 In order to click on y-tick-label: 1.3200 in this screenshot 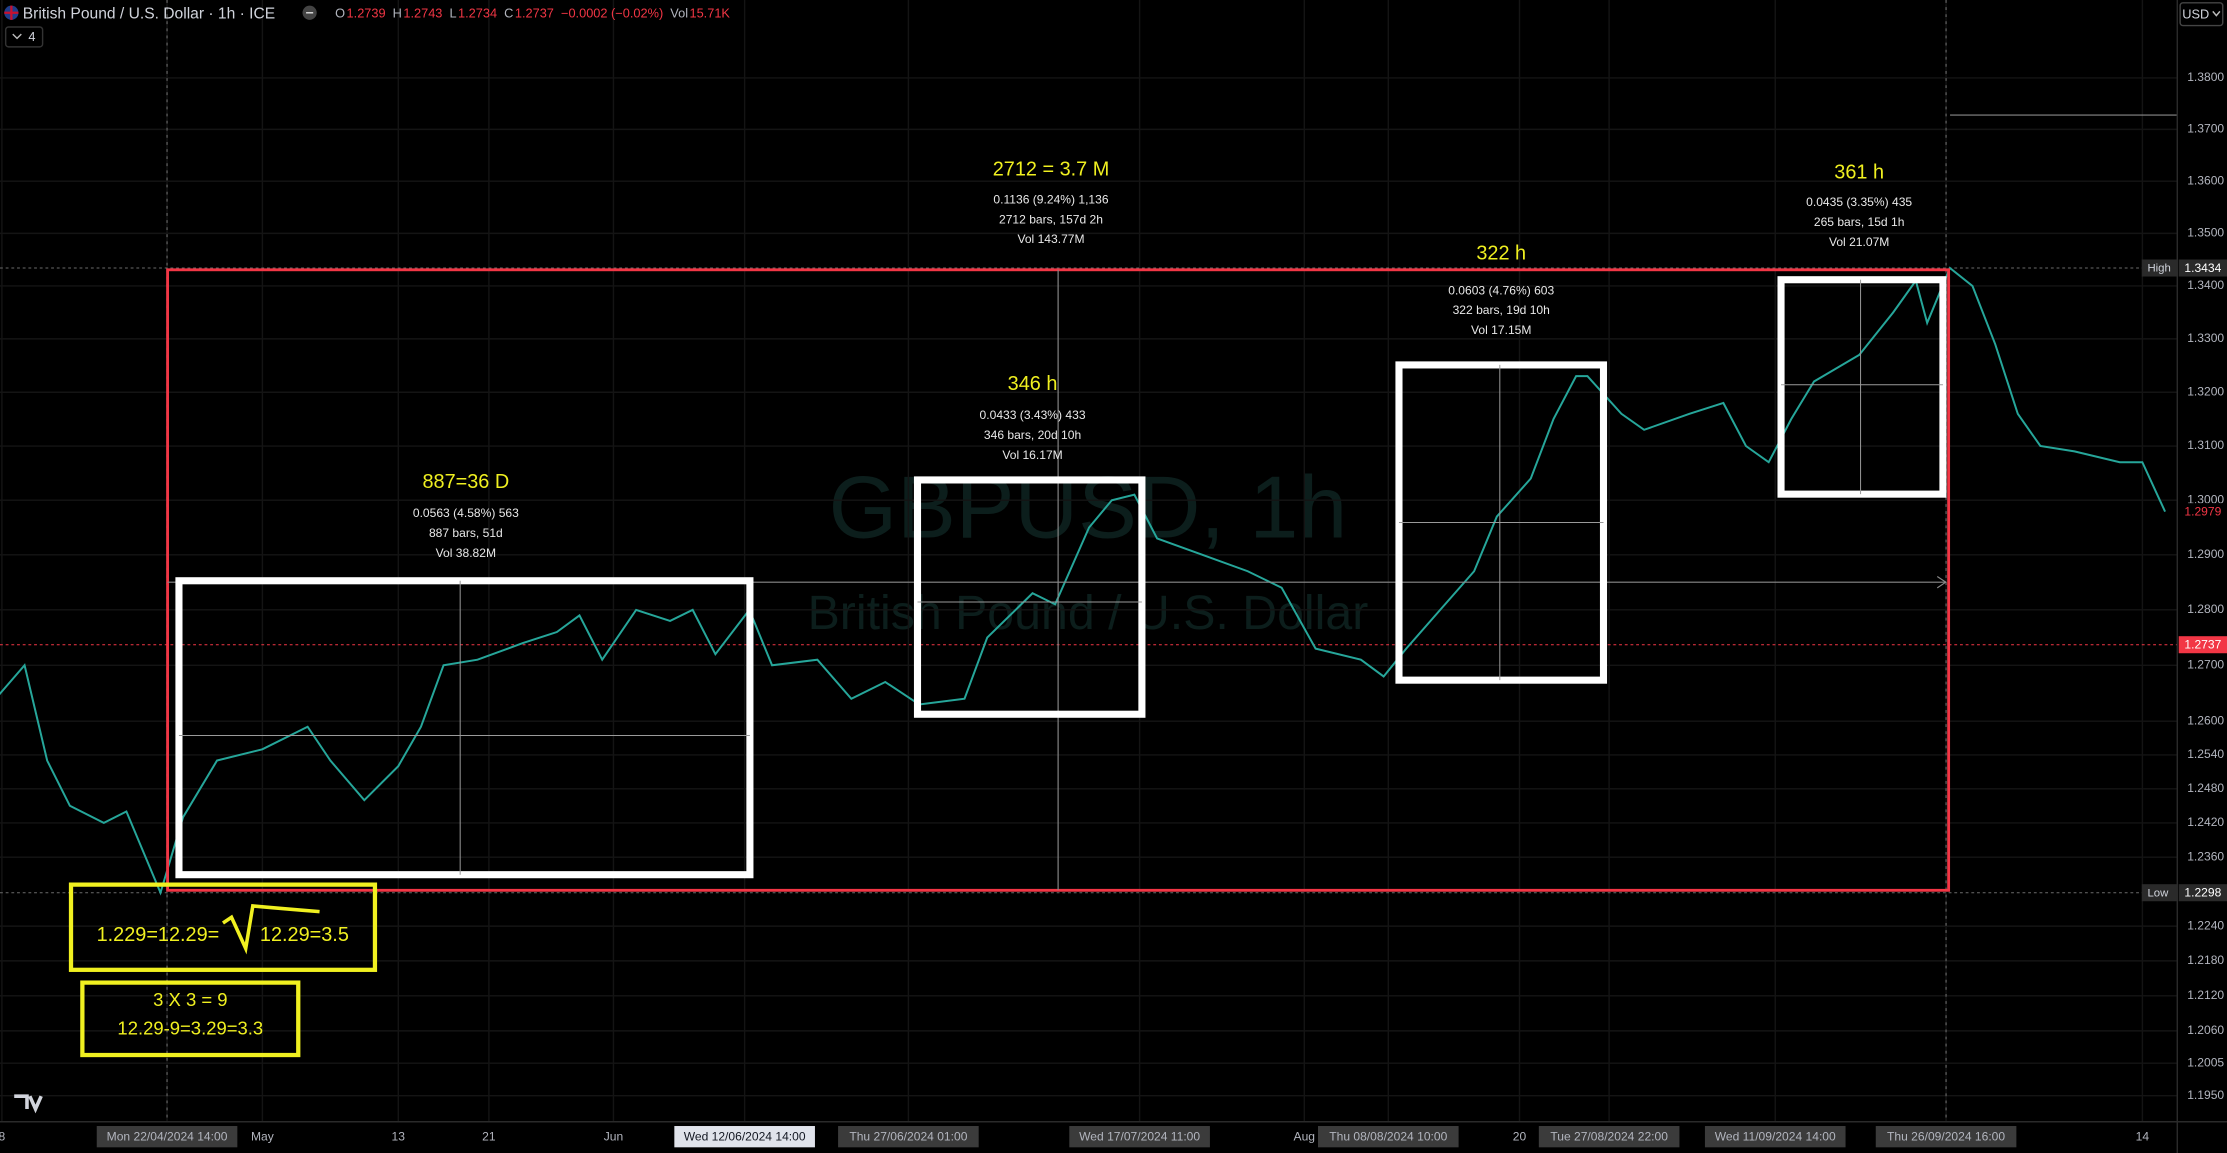, I will do `click(2205, 391)`.